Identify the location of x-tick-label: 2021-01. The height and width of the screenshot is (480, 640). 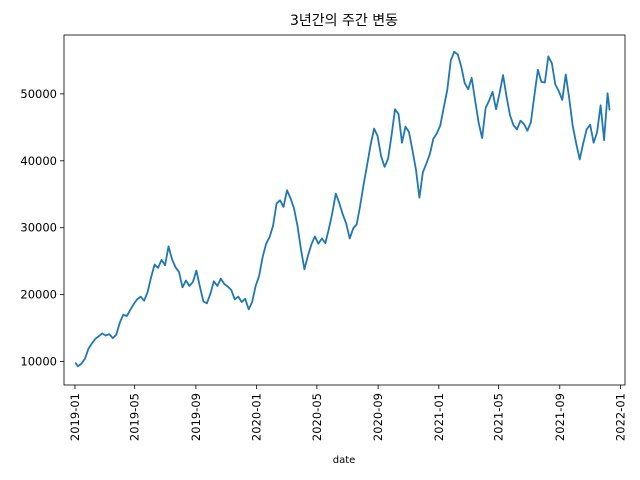
(439, 417).